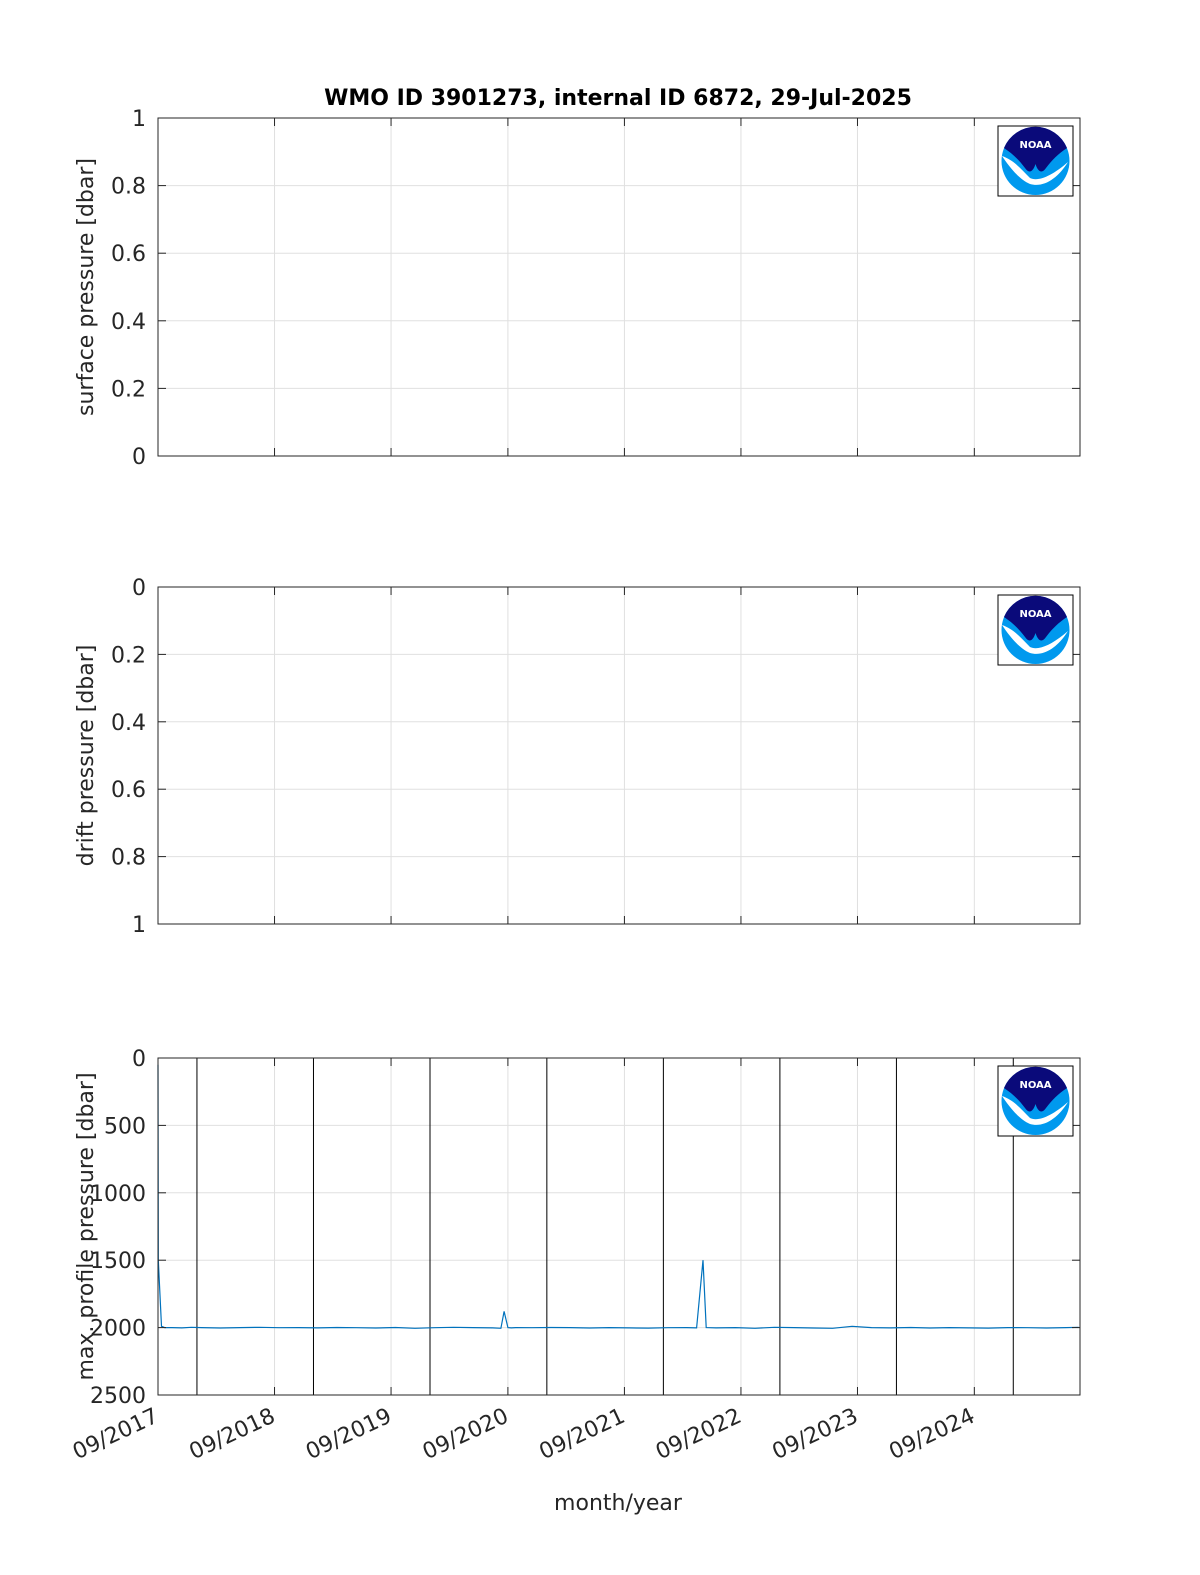 Image resolution: width=1200 pixels, height=1575 pixels. Describe the element at coordinates (125, 1126) in the screenshot. I see `y-tick-label: 500` at that location.